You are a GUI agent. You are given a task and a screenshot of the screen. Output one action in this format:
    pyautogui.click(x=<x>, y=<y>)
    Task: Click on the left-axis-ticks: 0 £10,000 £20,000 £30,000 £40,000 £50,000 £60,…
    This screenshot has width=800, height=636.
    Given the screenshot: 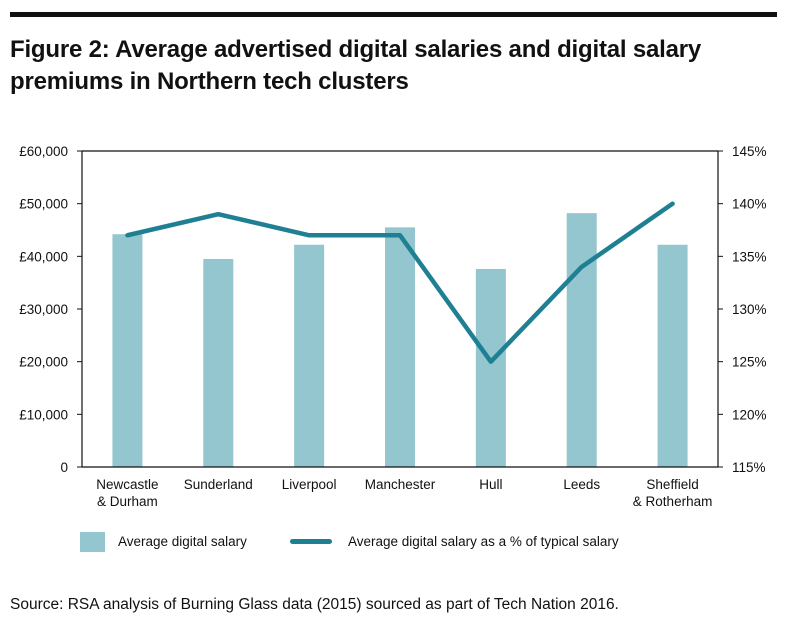 What is the action you would take?
    pyautogui.click(x=50, y=309)
    